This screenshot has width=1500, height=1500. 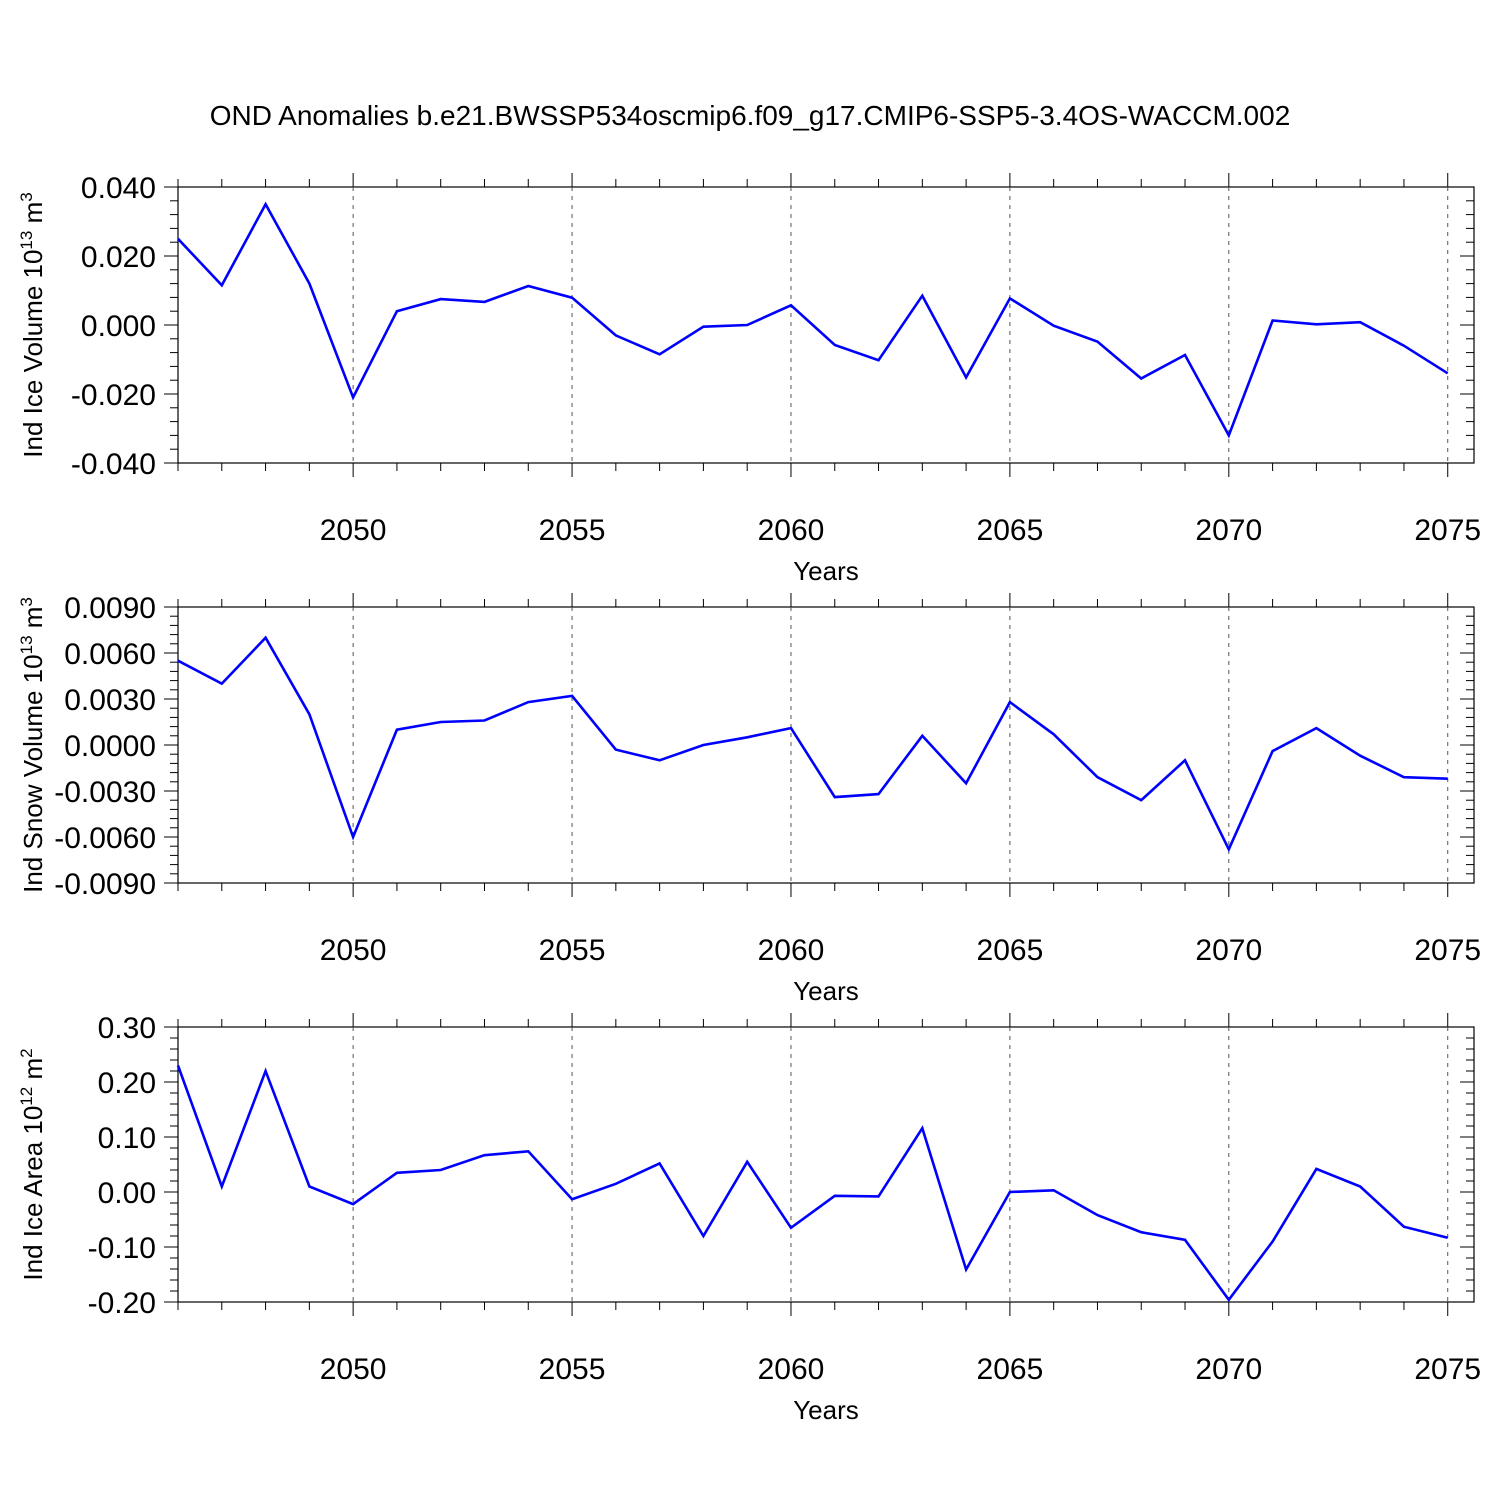 I want to click on y-tick-label: -0.10, so click(x=122, y=1248).